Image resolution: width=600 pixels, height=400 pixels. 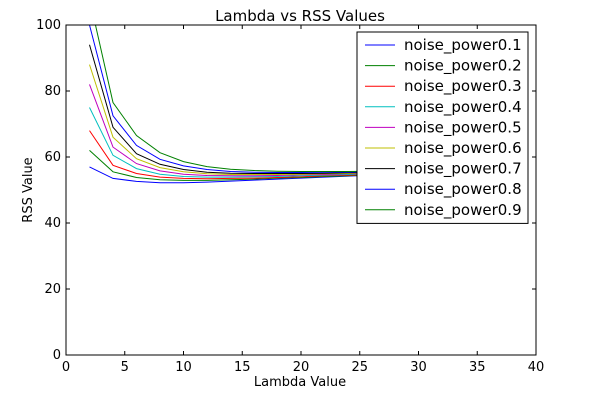 What do you see at coordinates (463, 169) in the screenshot?
I see `legend-label: noise_power0.7` at bounding box center [463, 169].